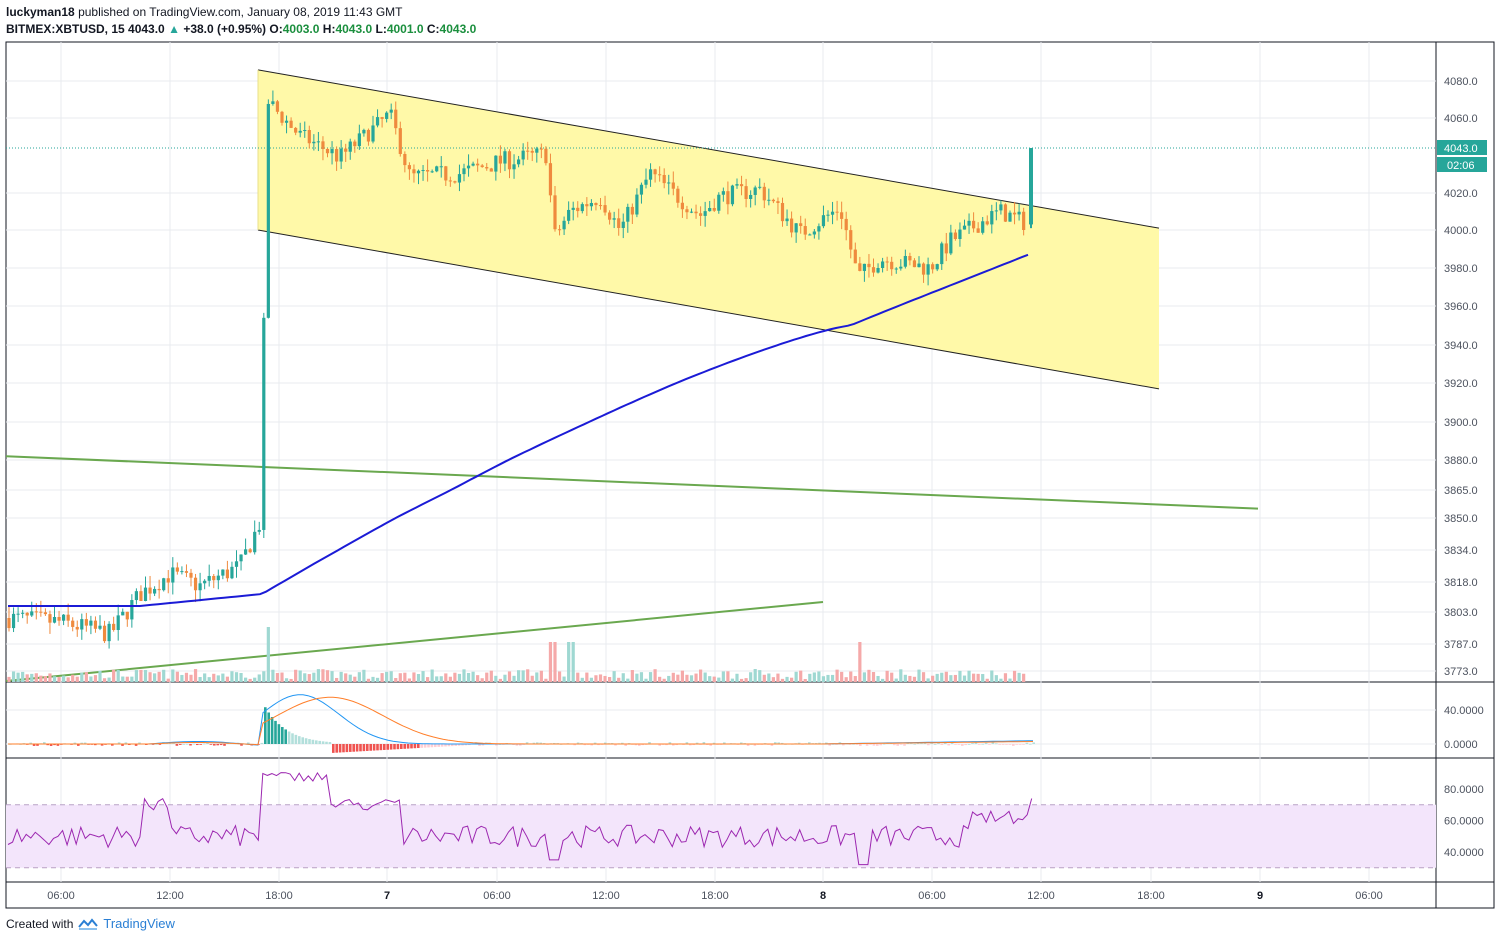 The image size is (1499, 943). What do you see at coordinates (65, 29) in the screenshot?
I see `symbol-label: BITMEX:XBTUSD, 15` at bounding box center [65, 29].